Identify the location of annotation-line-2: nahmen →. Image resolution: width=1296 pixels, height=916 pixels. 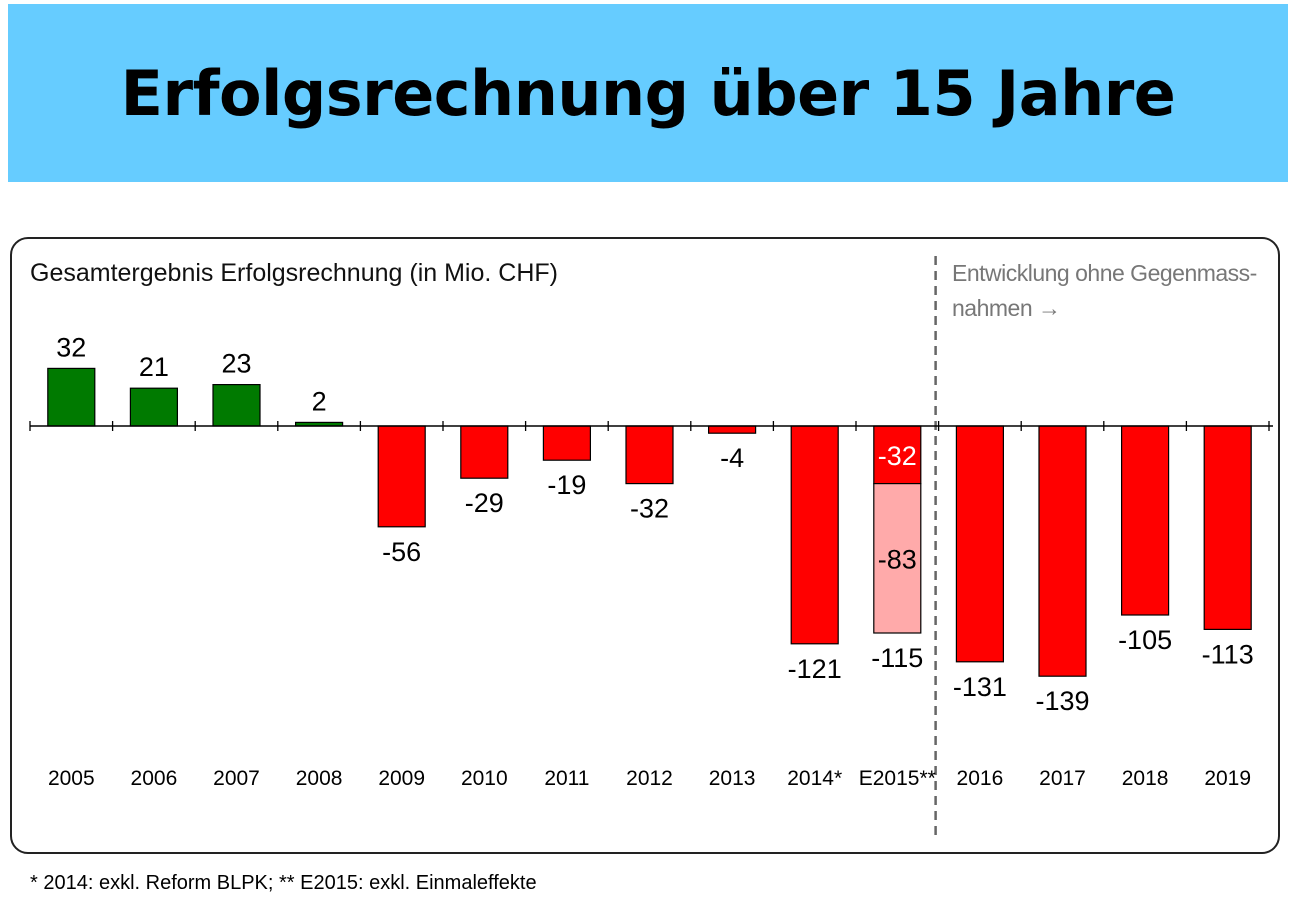
(1006, 308).